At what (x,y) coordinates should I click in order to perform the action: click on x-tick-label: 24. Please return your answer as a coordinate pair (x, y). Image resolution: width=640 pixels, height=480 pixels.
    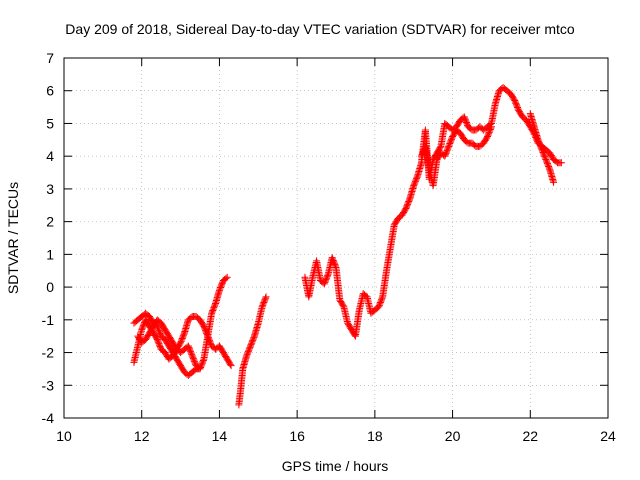
    Looking at the image, I should click on (608, 436).